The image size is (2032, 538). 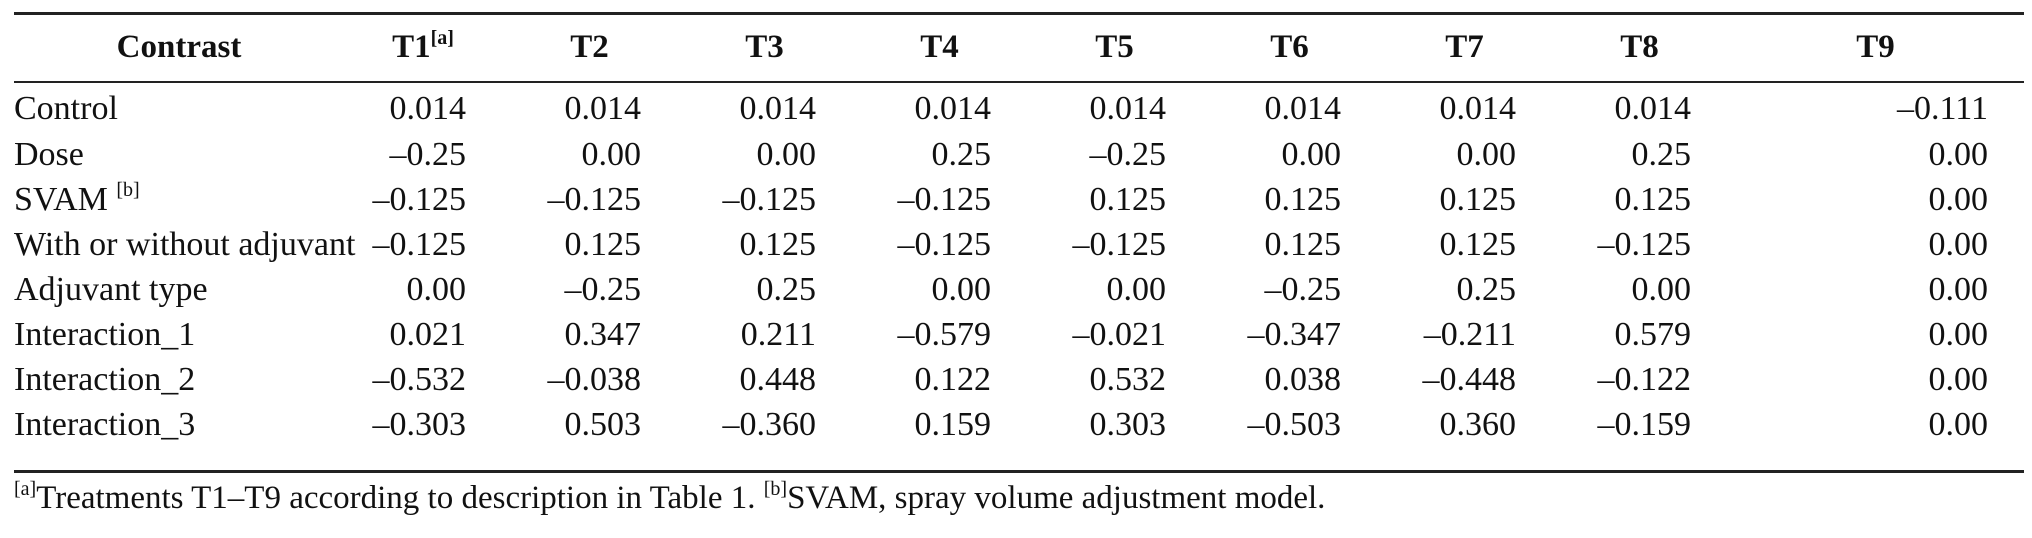 What do you see at coordinates (419, 379) in the screenshot?
I see `table-cell: –0.532` at bounding box center [419, 379].